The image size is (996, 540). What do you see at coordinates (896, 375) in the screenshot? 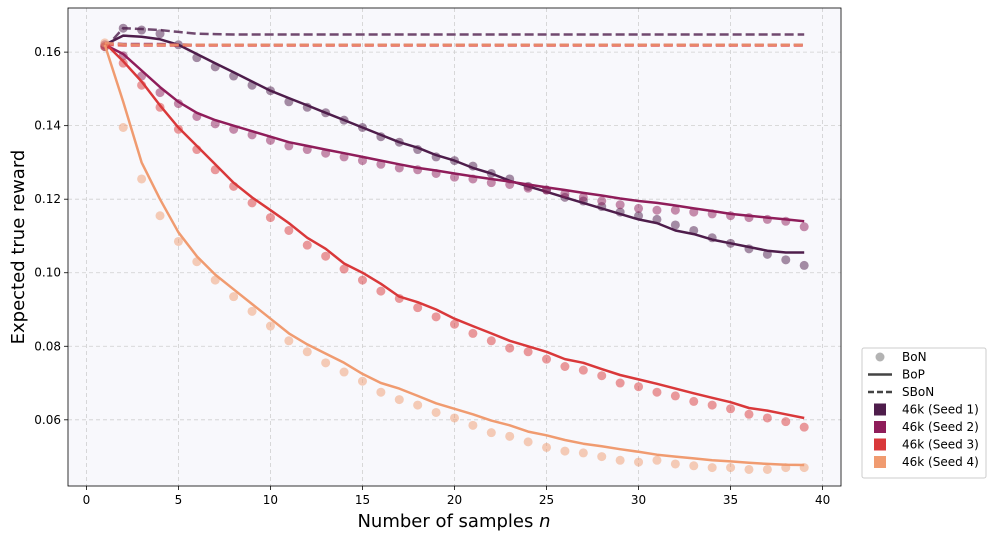
I see `legend-entry: BoP` at bounding box center [896, 375].